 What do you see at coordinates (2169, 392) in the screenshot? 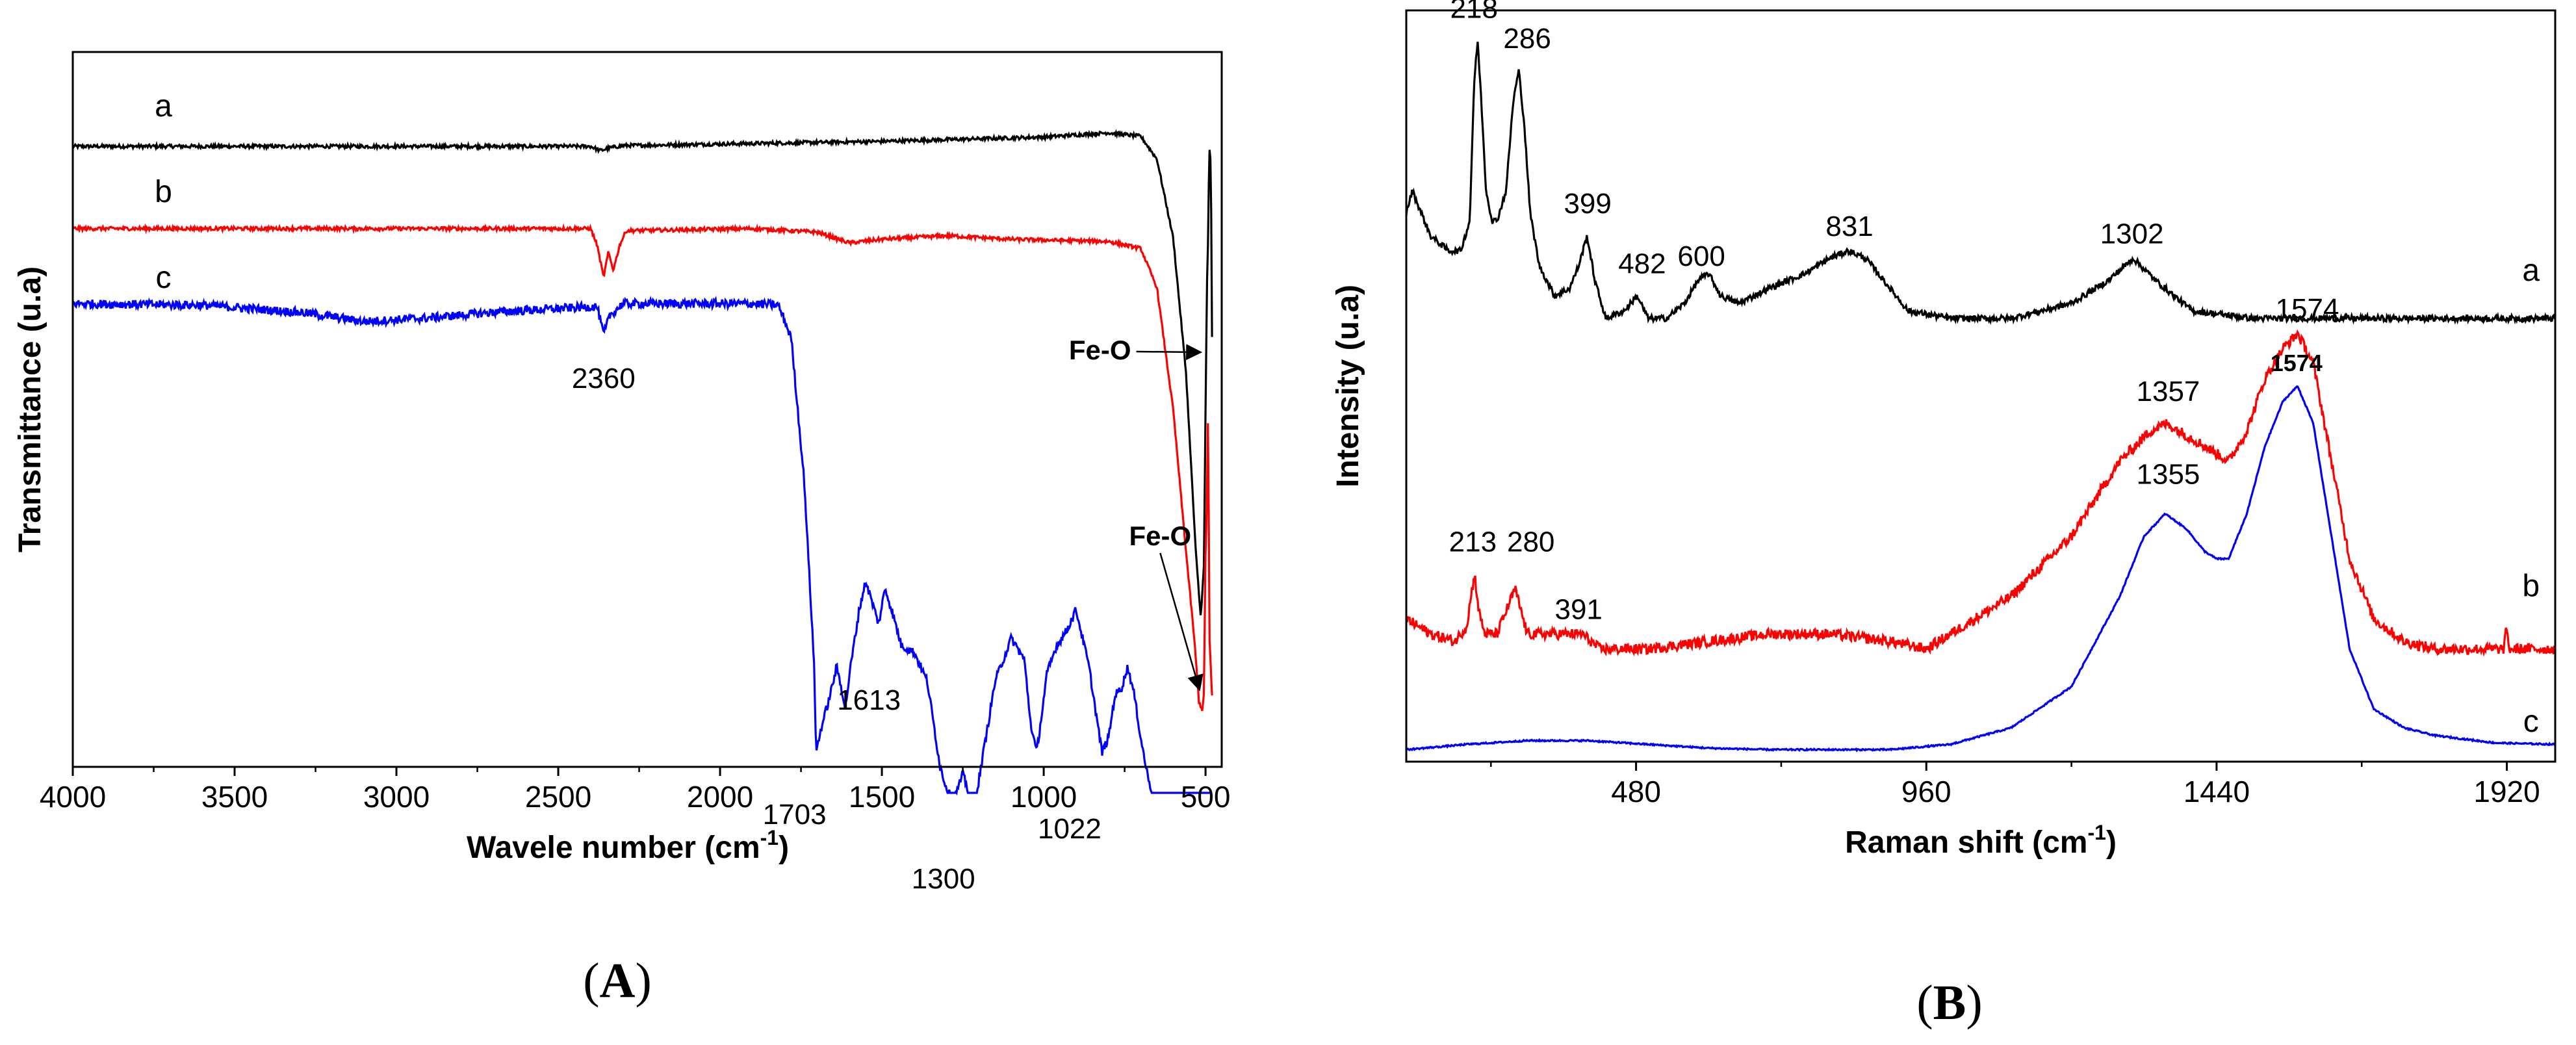
I see `peak-label: 1357` at bounding box center [2169, 392].